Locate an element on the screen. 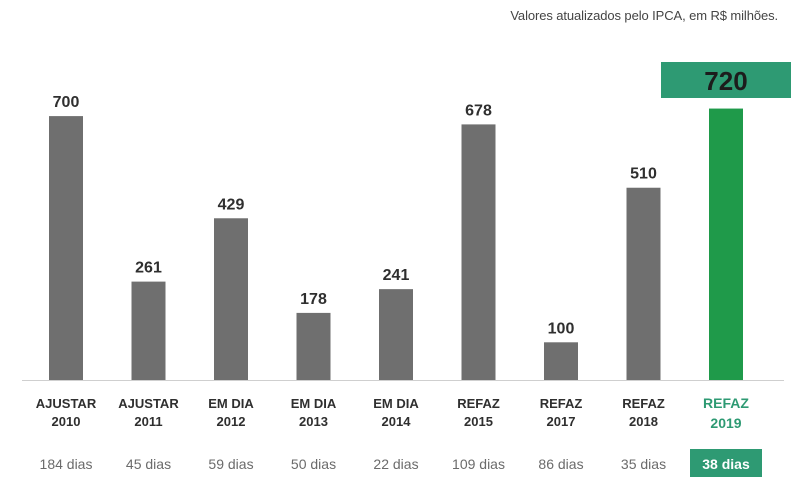 The image size is (800, 484). duration-label-2: 59 dias is located at coordinates (230, 464).